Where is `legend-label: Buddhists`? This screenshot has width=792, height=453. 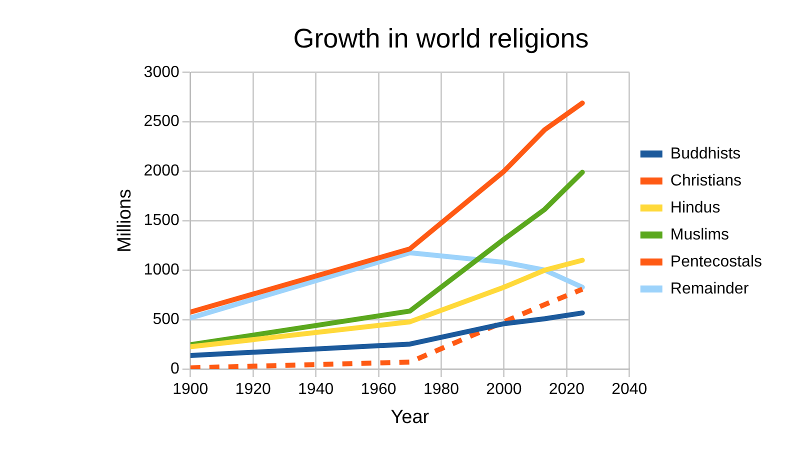 legend-label: Buddhists is located at coordinates (705, 153).